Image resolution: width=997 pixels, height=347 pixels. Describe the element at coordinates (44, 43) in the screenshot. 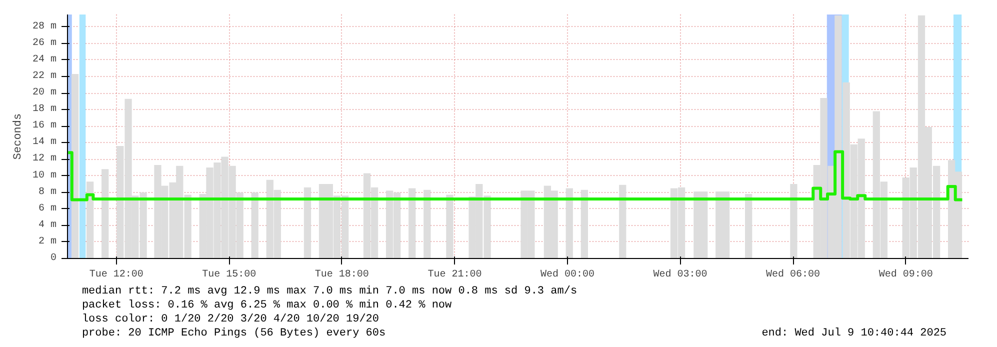

I see `y-tick-label: 26 m` at that location.